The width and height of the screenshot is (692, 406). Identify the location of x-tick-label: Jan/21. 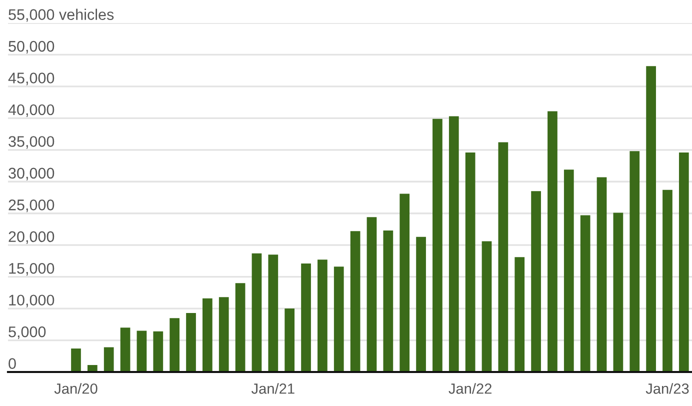
(272, 388).